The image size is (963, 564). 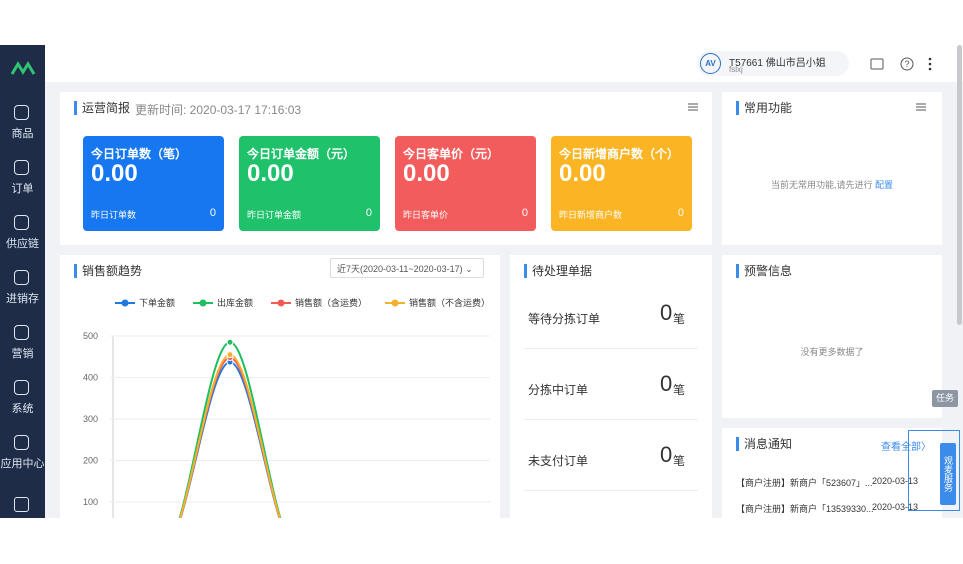 I want to click on header-icons: ?, so click(x=905, y=65).